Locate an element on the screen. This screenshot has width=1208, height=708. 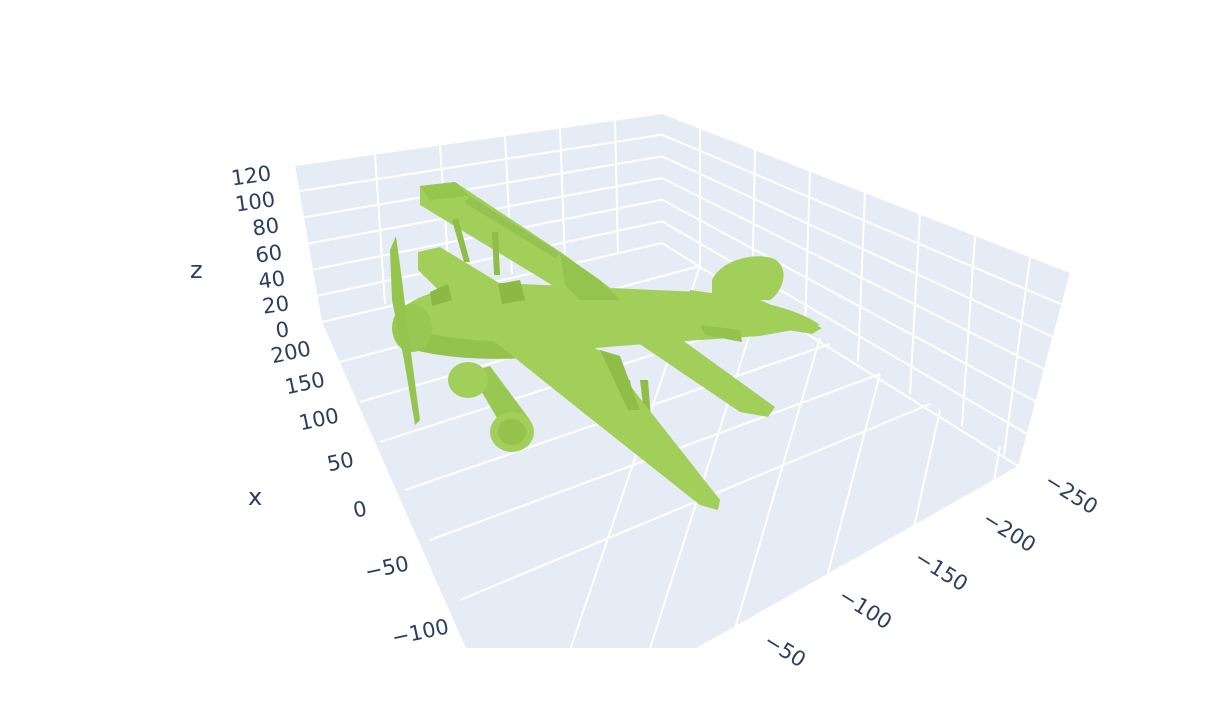
z-tick-label: 80 is located at coordinates (266, 226).